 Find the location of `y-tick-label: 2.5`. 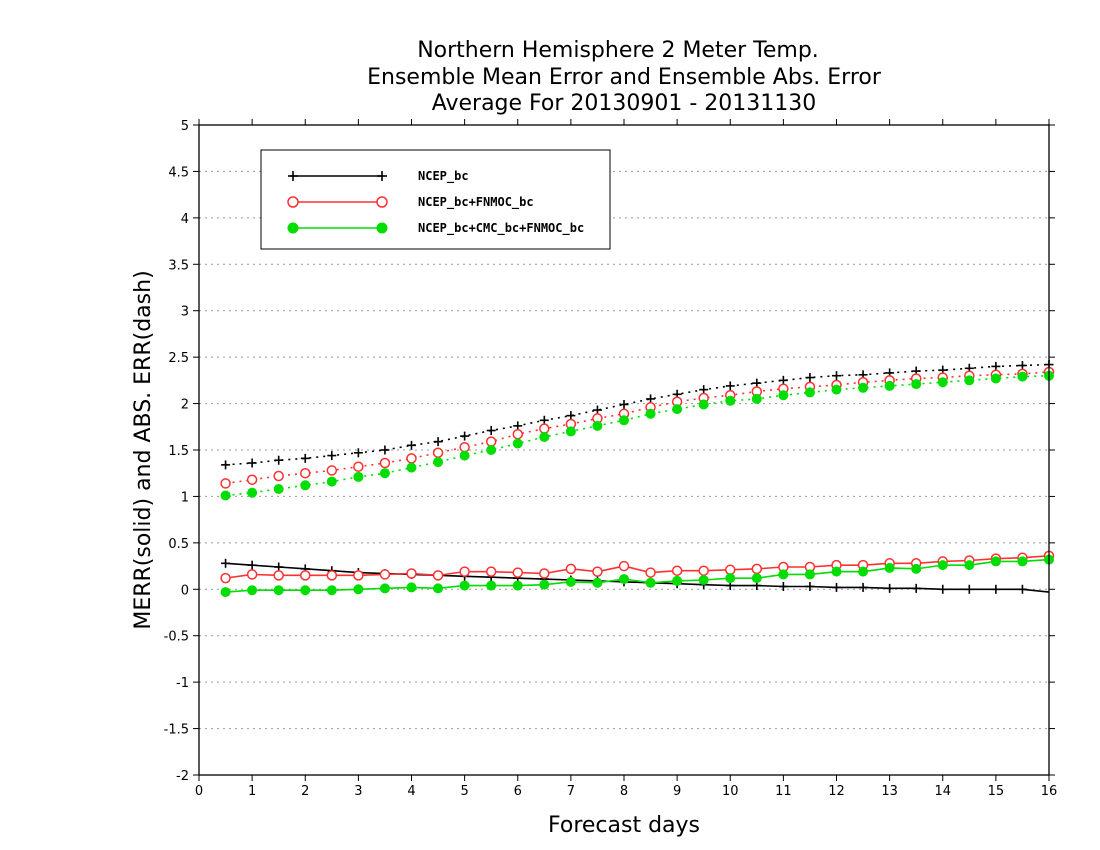

y-tick-label: 2.5 is located at coordinates (178, 358).